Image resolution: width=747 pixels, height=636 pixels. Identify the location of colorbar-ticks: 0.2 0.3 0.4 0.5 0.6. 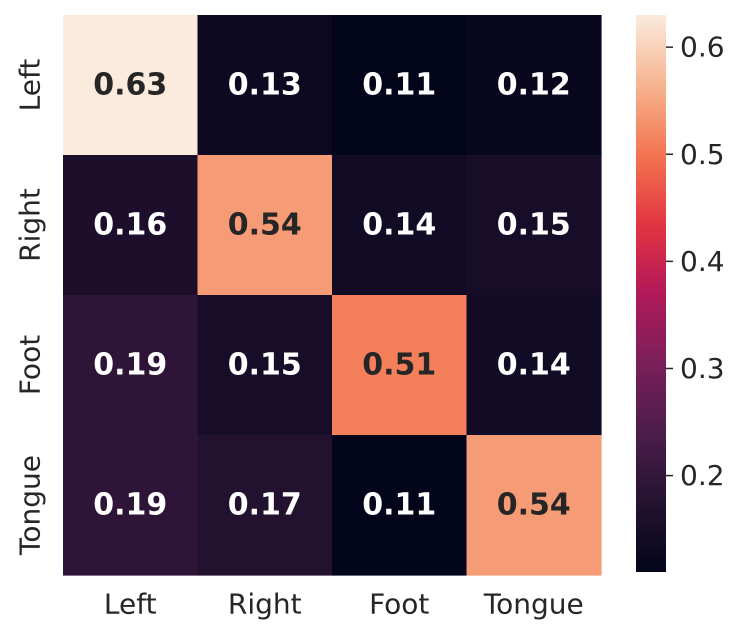
(695, 261).